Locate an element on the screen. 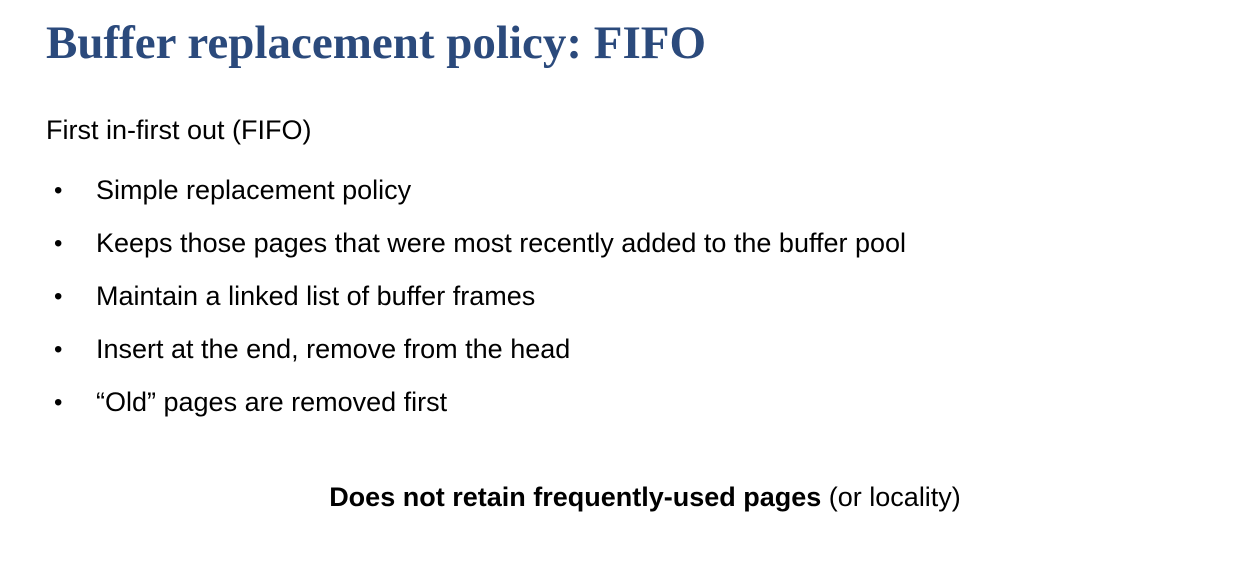  bullet-text: Simple replacement policy is located at coordinates (254, 190).